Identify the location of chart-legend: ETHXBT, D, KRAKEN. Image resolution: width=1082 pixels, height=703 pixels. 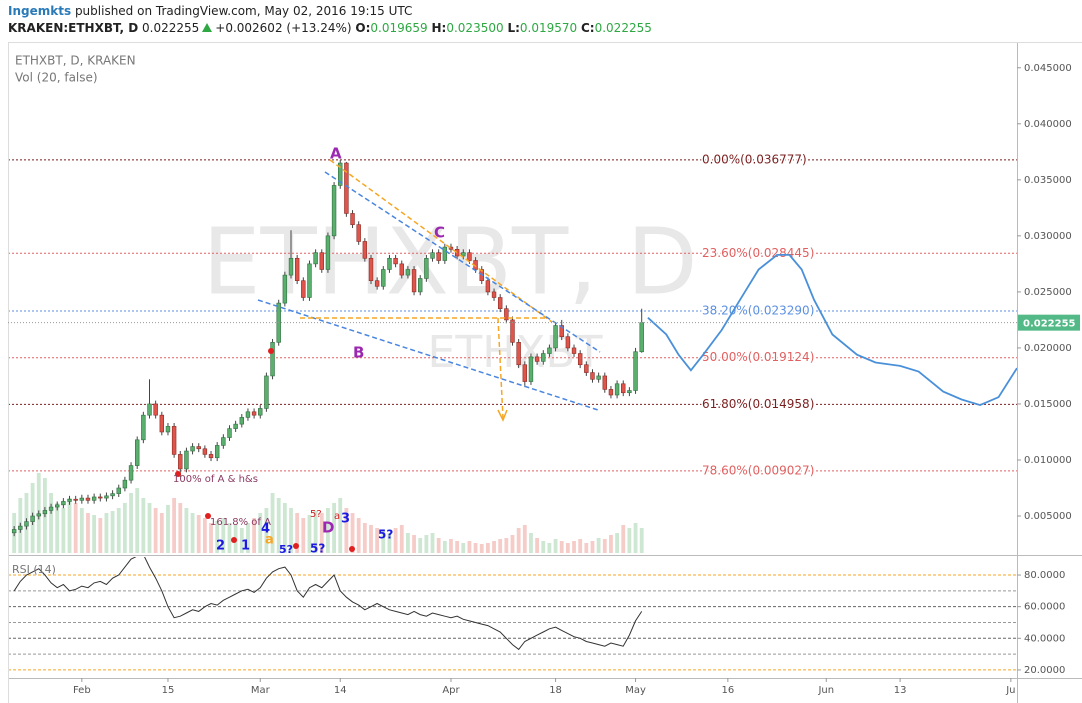
(75, 61).